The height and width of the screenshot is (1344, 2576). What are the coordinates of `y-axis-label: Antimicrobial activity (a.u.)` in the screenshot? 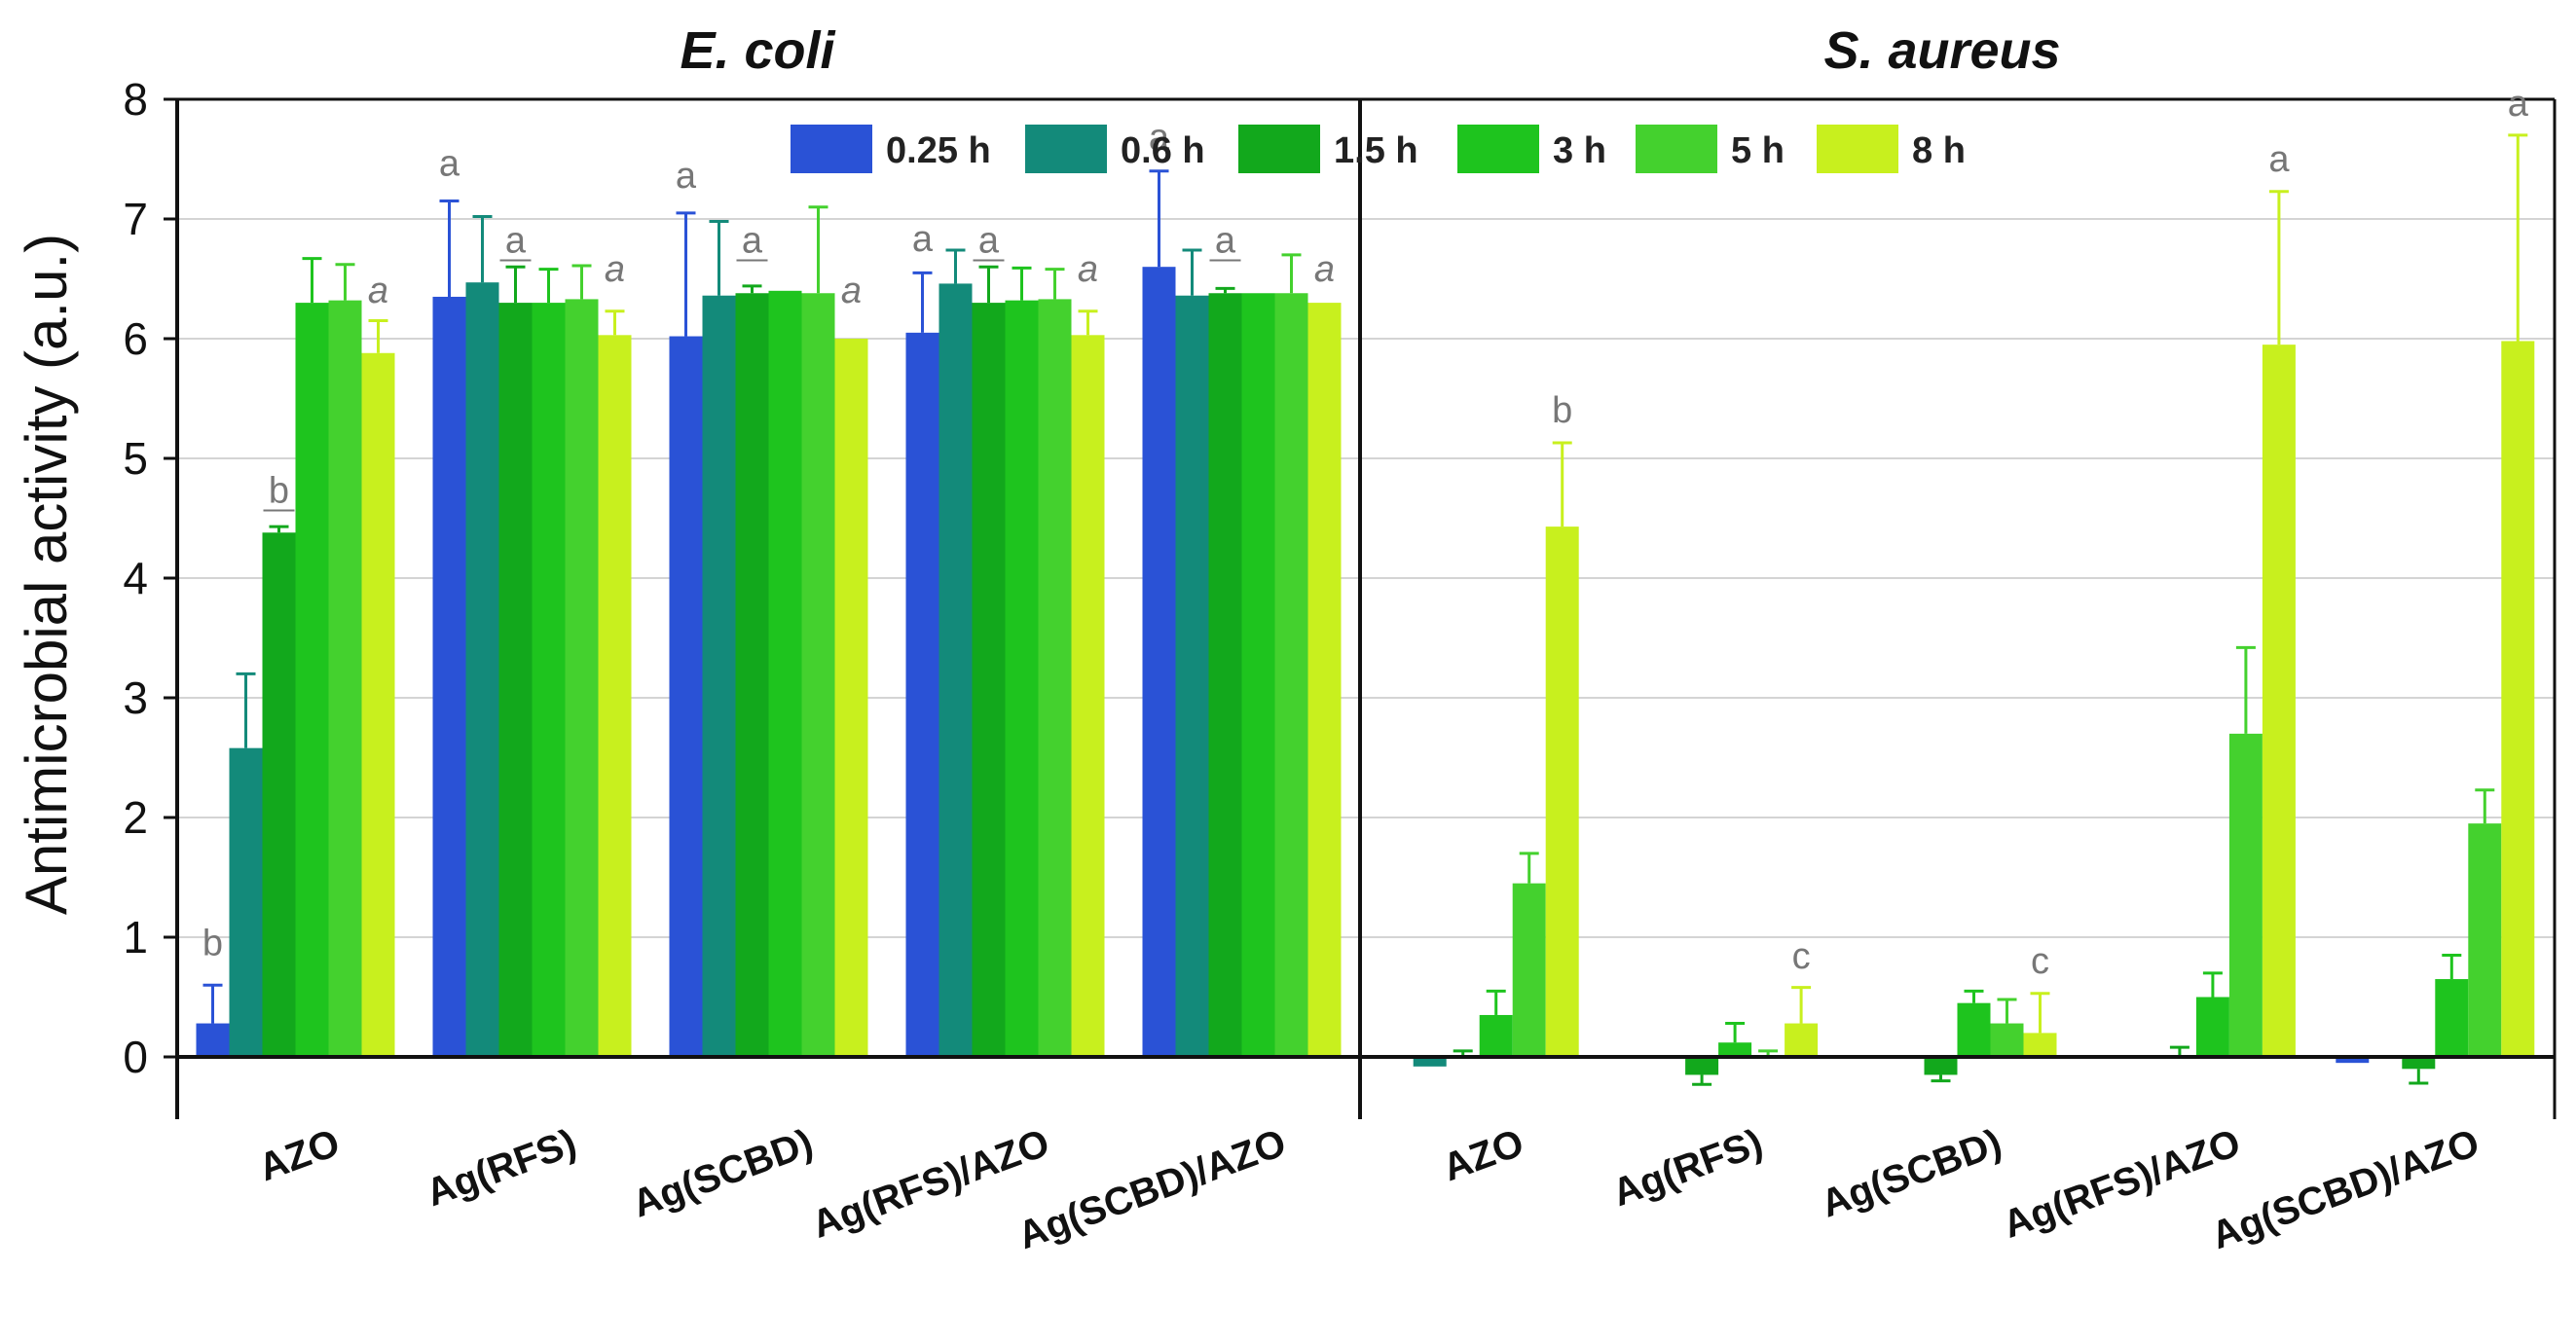 It's located at (46, 574).